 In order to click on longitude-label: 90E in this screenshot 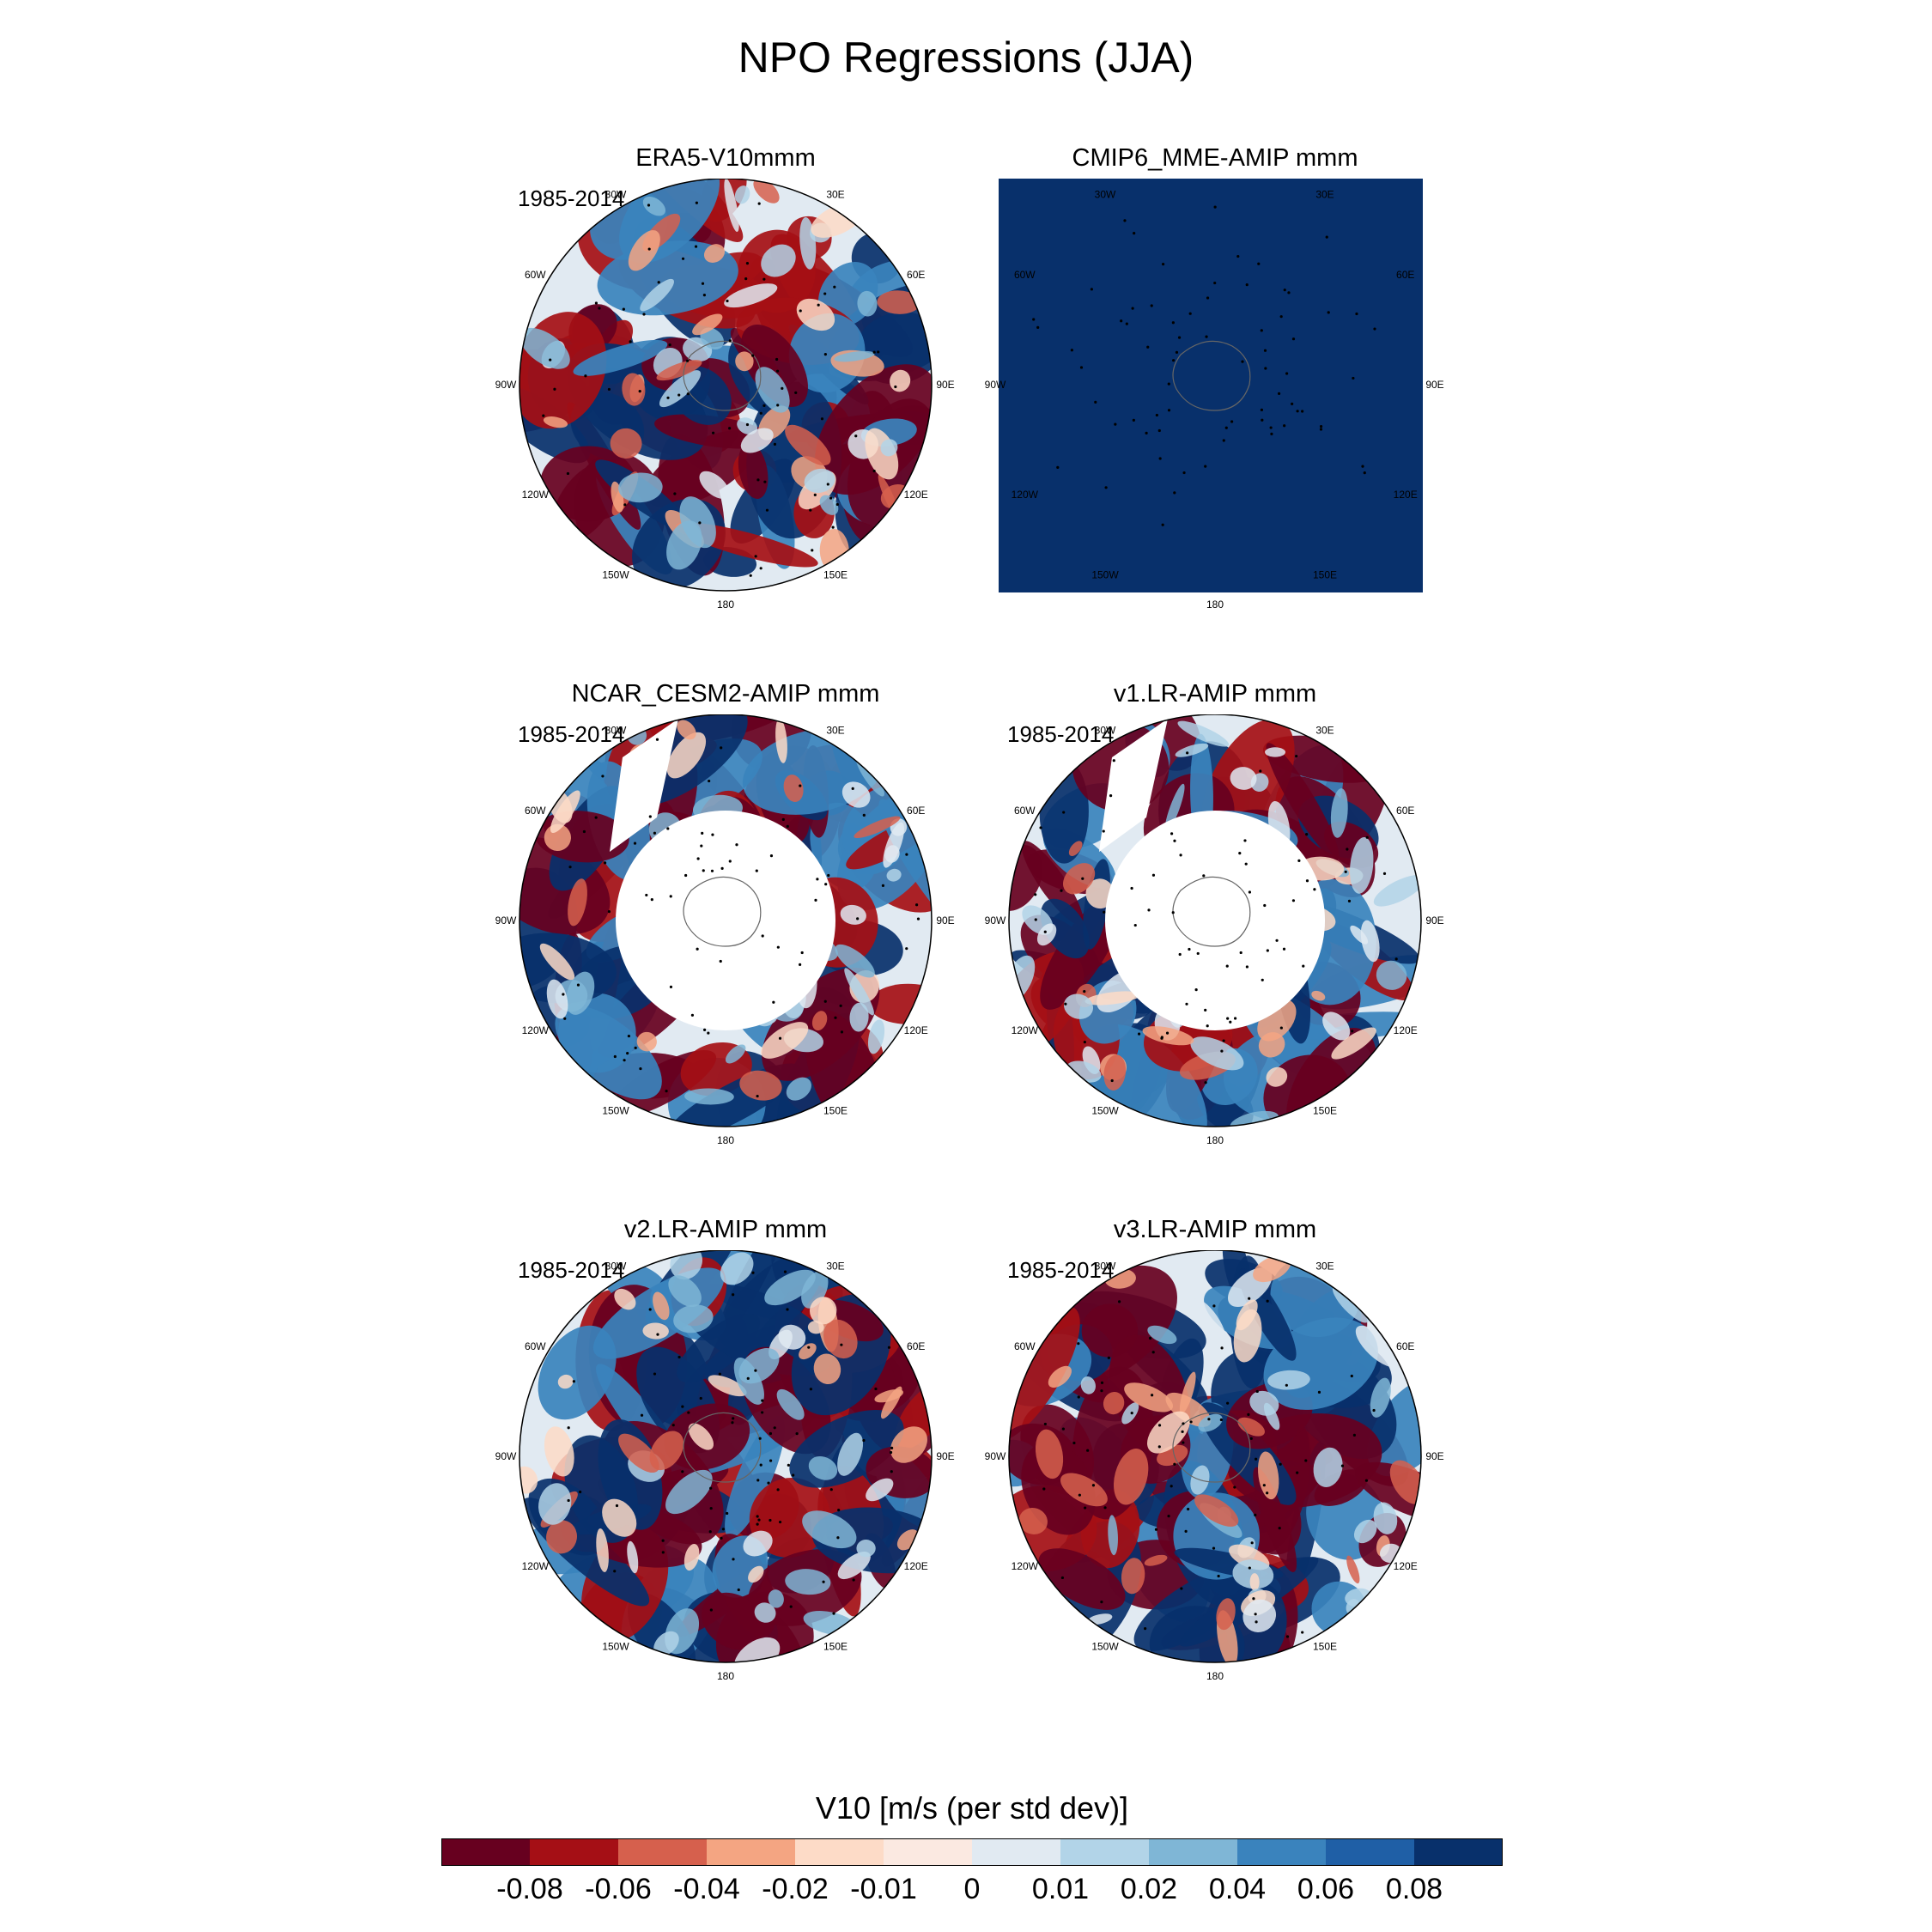, I will do `click(1434, 1456)`.